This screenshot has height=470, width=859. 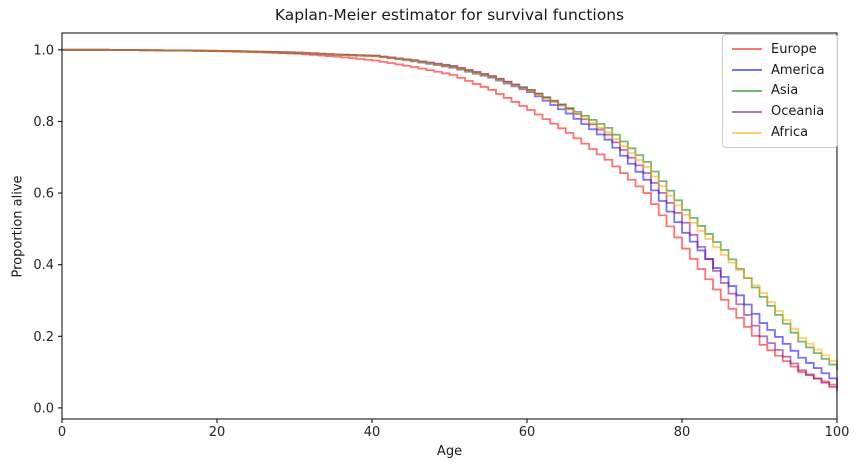 I want to click on legend-label: Oceania, so click(x=798, y=112).